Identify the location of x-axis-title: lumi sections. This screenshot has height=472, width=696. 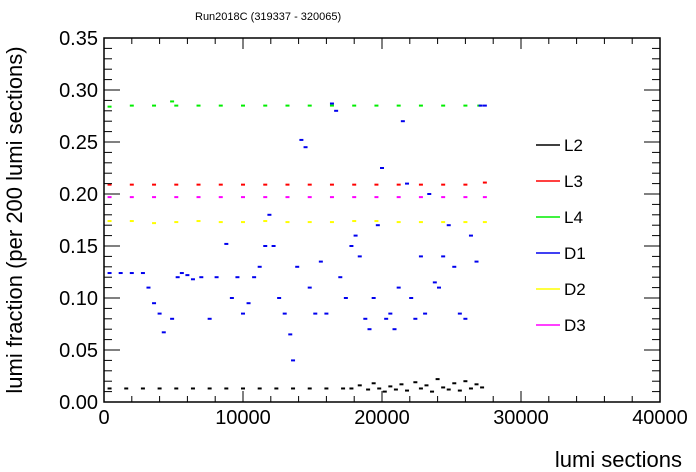
(618, 459).